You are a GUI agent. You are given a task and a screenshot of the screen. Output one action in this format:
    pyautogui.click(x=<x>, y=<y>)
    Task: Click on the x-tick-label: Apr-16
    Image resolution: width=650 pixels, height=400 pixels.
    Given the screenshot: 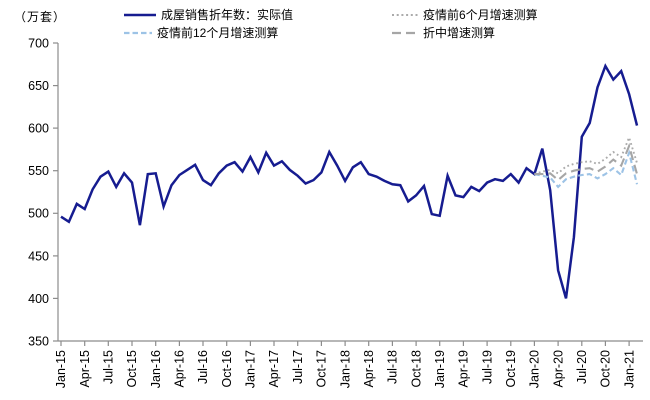 What is the action you would take?
    pyautogui.click(x=180, y=369)
    